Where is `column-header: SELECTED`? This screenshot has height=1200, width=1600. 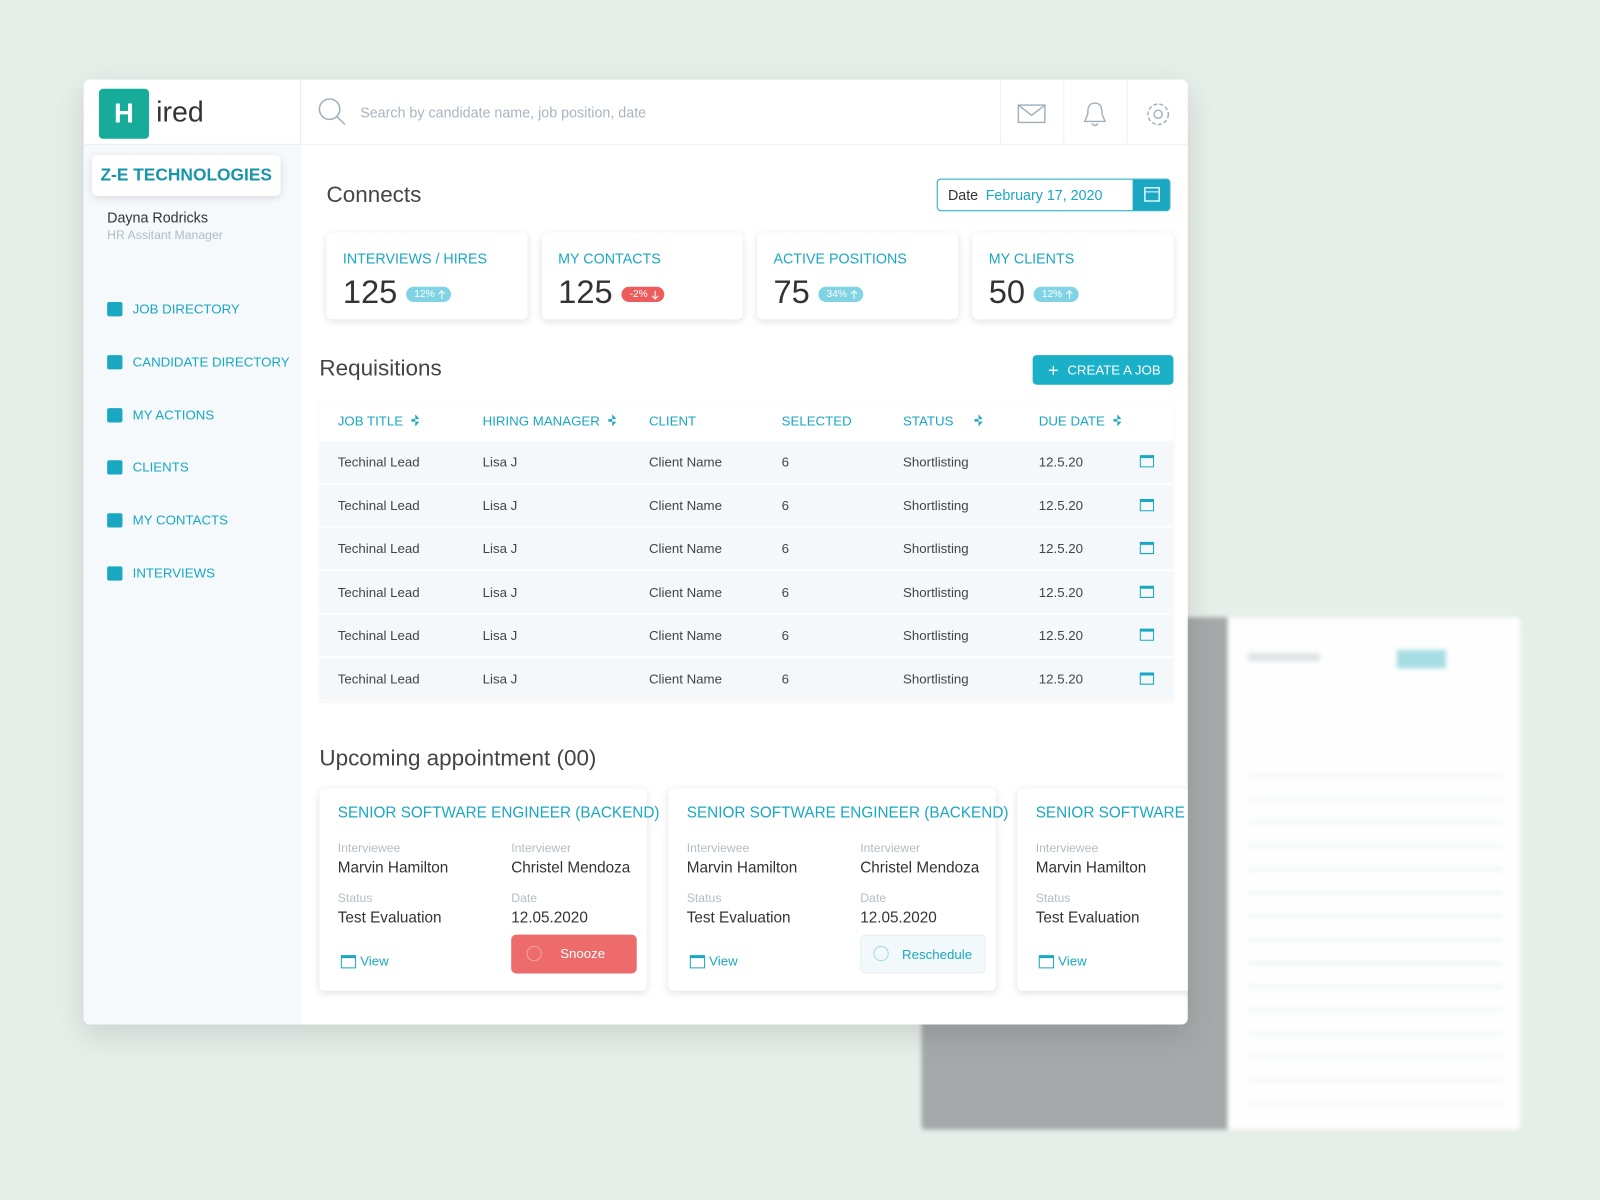
column-header: SELECTED is located at coordinates (816, 421).